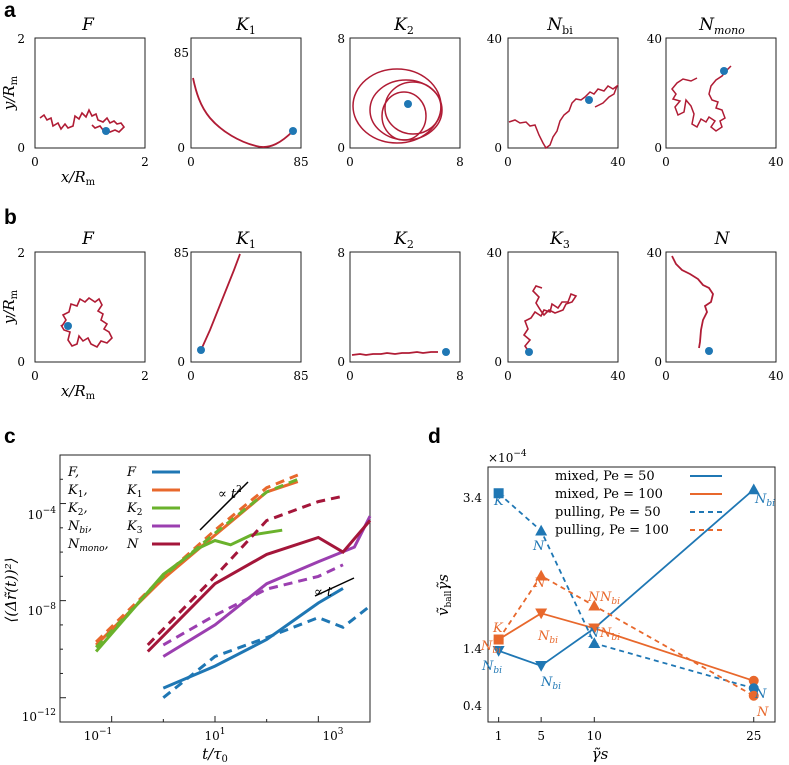 Image resolution: width=789 pixels, height=765 pixels. What do you see at coordinates (132, 544) in the screenshot?
I see `legend-right-5: N` at bounding box center [132, 544].